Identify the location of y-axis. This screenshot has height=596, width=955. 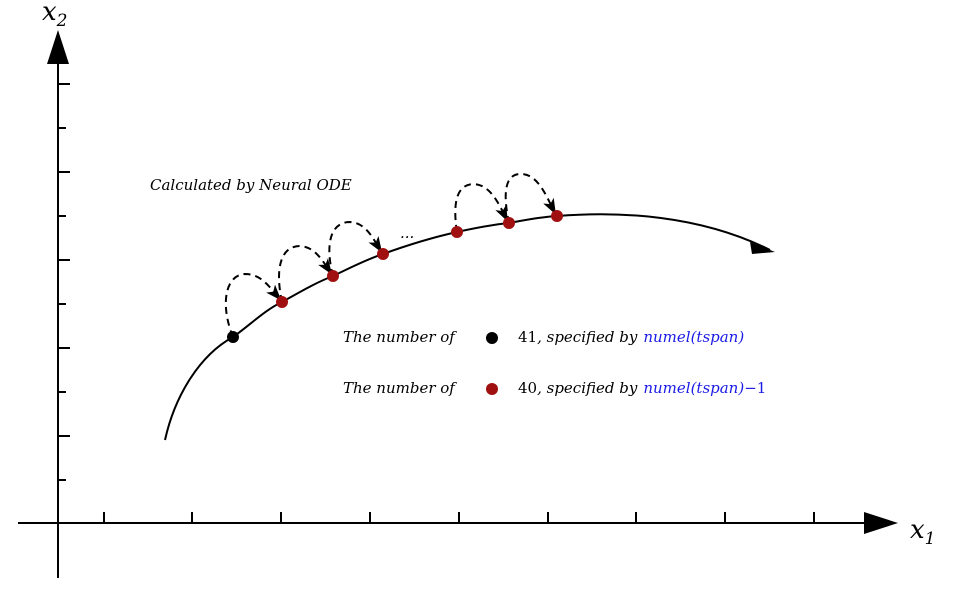
(58, 304).